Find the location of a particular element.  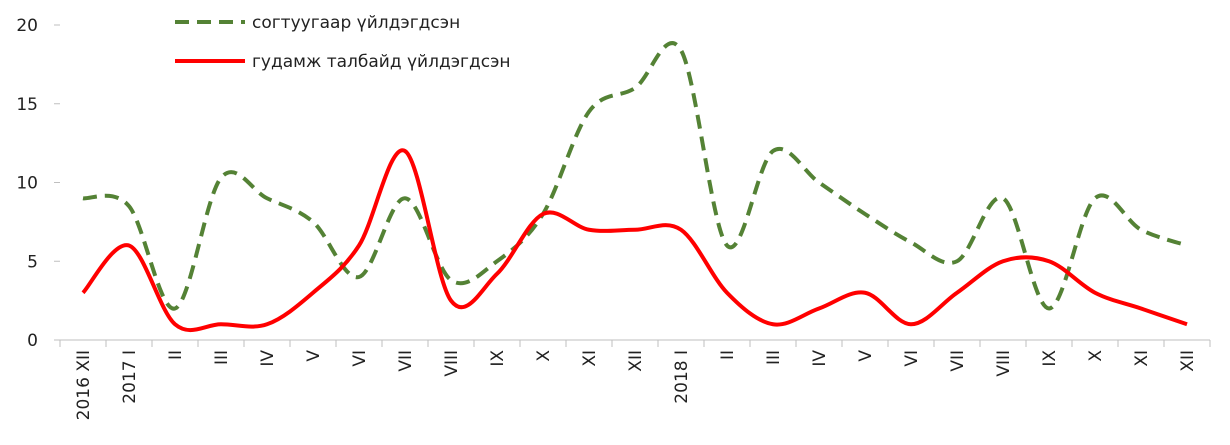

y-tick-label: 20 is located at coordinates (27, 26).